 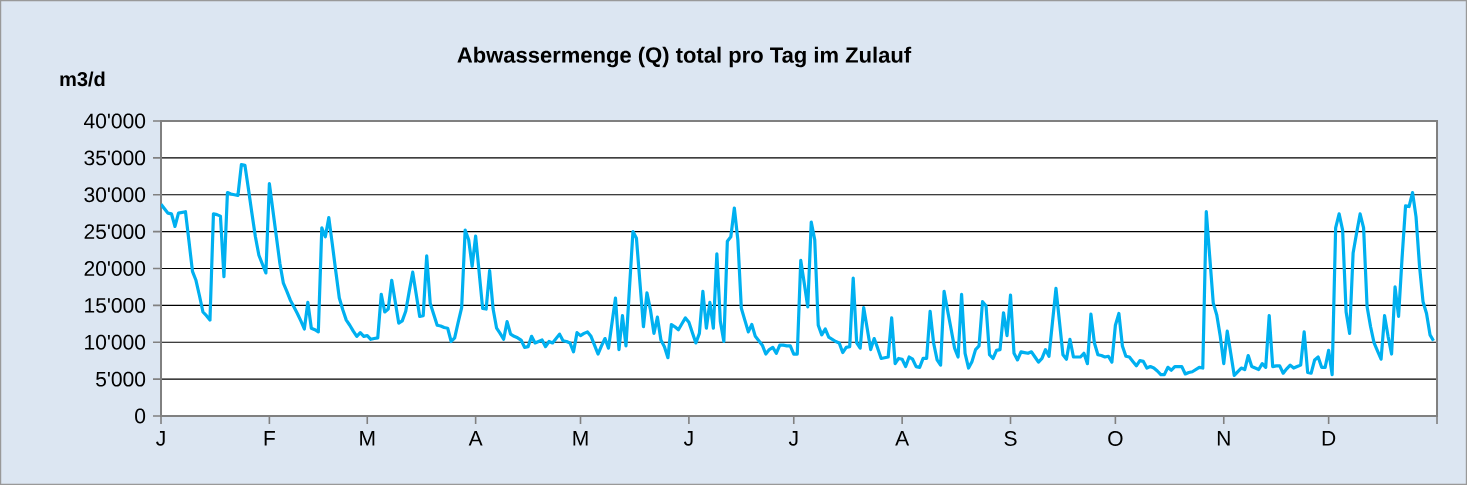 What do you see at coordinates (115, 158) in the screenshot?
I see `y-tick-label: 35'000` at bounding box center [115, 158].